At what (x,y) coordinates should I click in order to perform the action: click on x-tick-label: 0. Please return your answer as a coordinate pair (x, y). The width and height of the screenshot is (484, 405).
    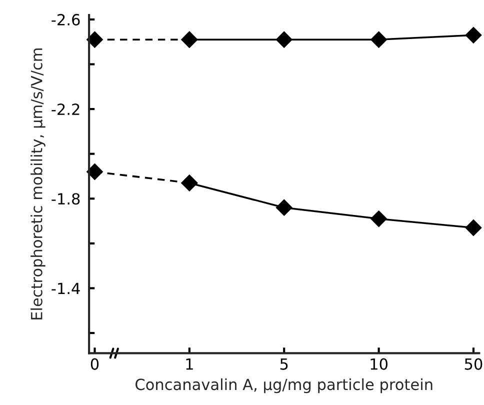
    Looking at the image, I should click on (94, 364).